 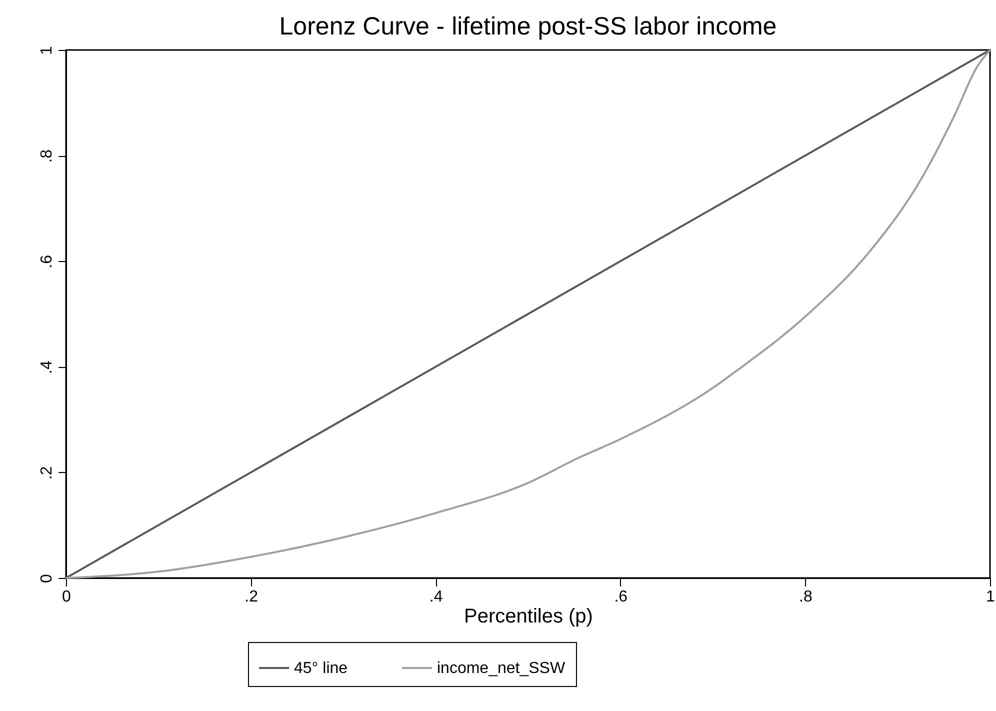 What do you see at coordinates (47, 261) in the screenshot?
I see `y-tick-label: .6` at bounding box center [47, 261].